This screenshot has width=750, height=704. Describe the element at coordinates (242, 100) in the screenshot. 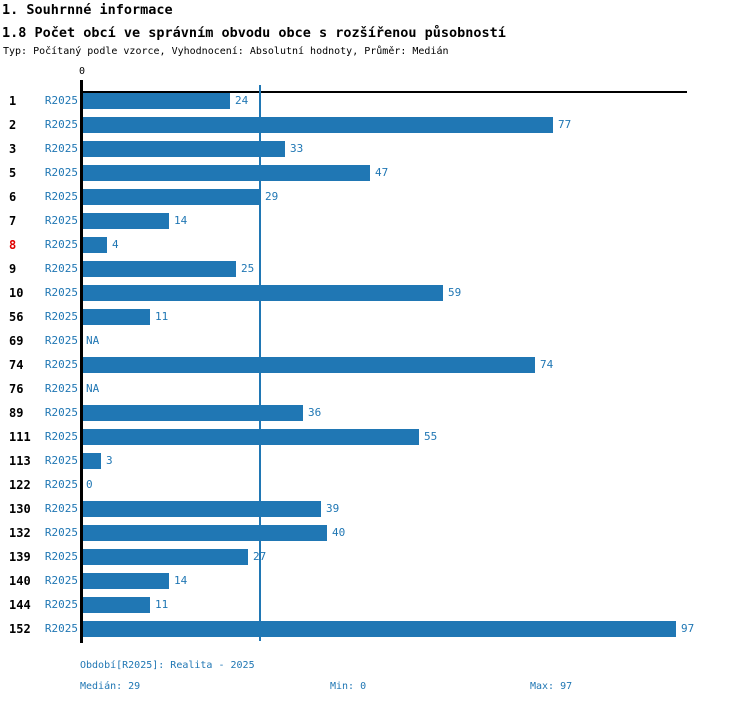

I see `row-value-label: 24` at that location.